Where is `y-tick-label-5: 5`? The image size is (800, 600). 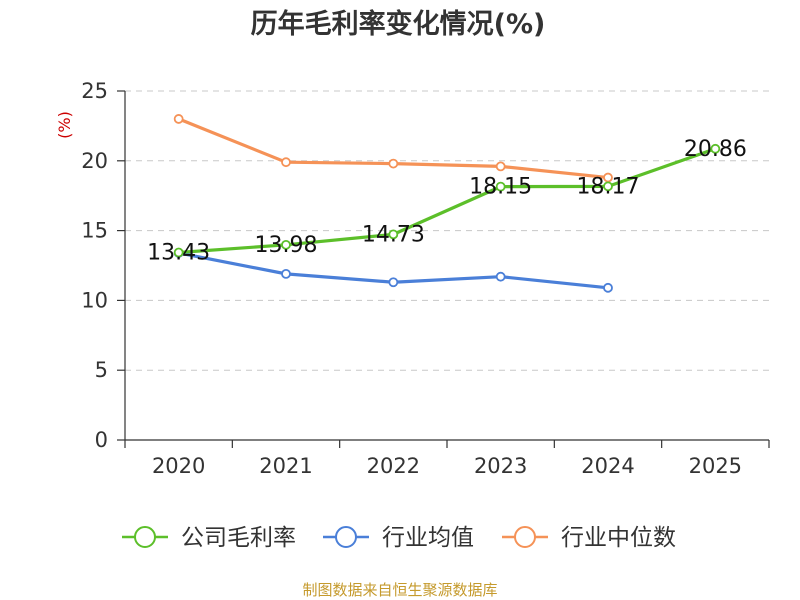 y-tick-label-5: 5 is located at coordinates (101, 370).